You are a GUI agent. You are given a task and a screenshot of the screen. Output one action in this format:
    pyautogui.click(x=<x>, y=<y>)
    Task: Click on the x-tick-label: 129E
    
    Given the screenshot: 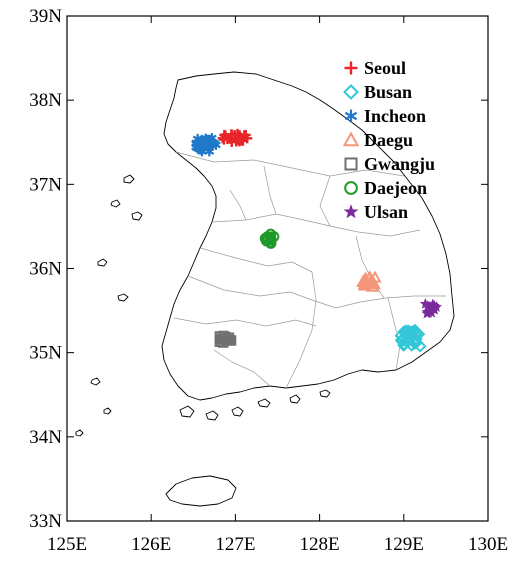 What is the action you would take?
    pyautogui.click(x=404, y=544)
    